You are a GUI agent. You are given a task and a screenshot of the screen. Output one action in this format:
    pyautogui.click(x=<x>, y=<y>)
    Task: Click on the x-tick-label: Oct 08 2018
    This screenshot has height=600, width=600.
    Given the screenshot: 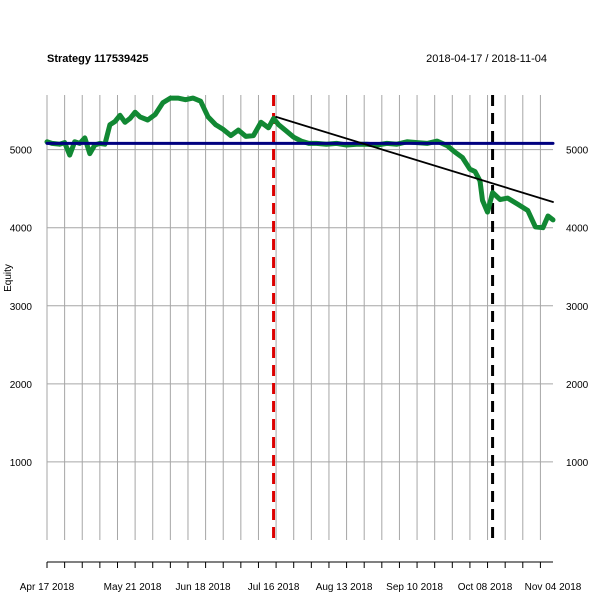 What is the action you would take?
    pyautogui.click(x=485, y=587)
    